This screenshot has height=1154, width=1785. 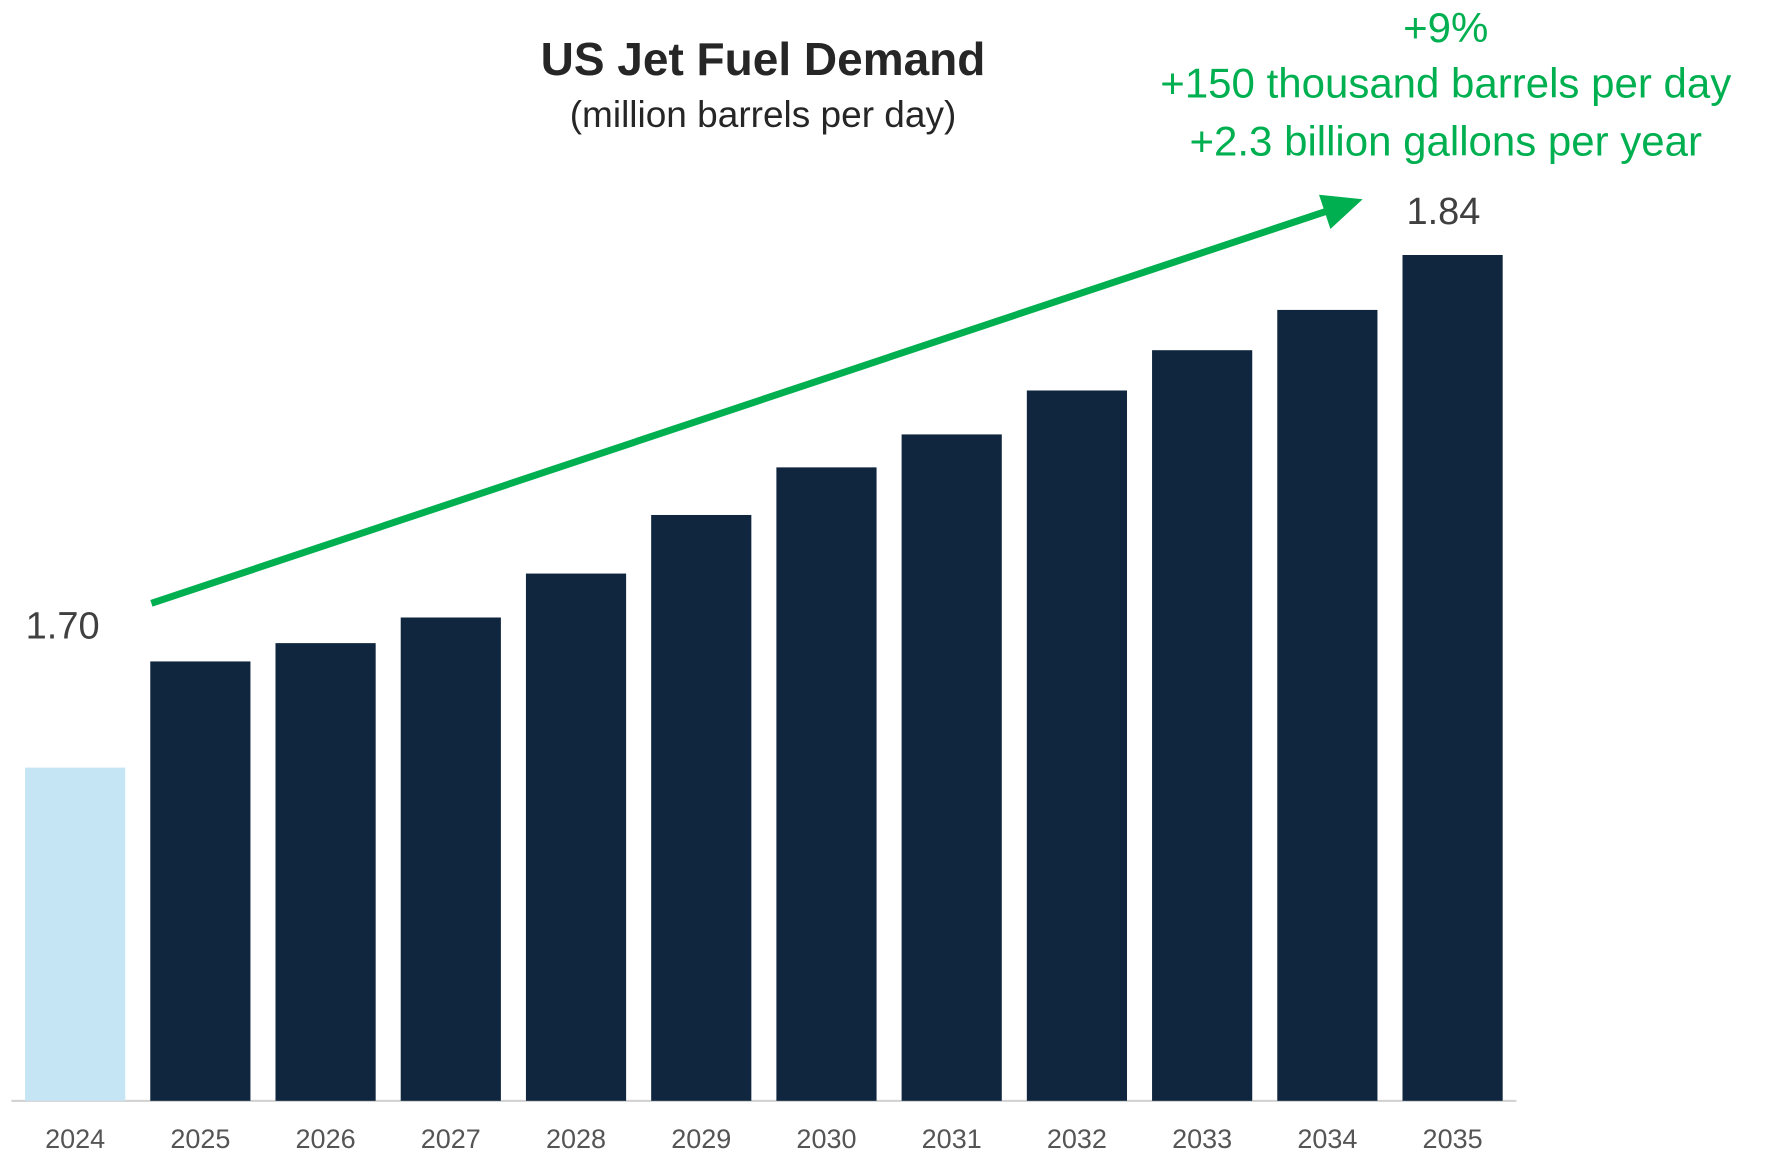 I want to click on x-tick-label: 2024, so click(x=75, y=1139).